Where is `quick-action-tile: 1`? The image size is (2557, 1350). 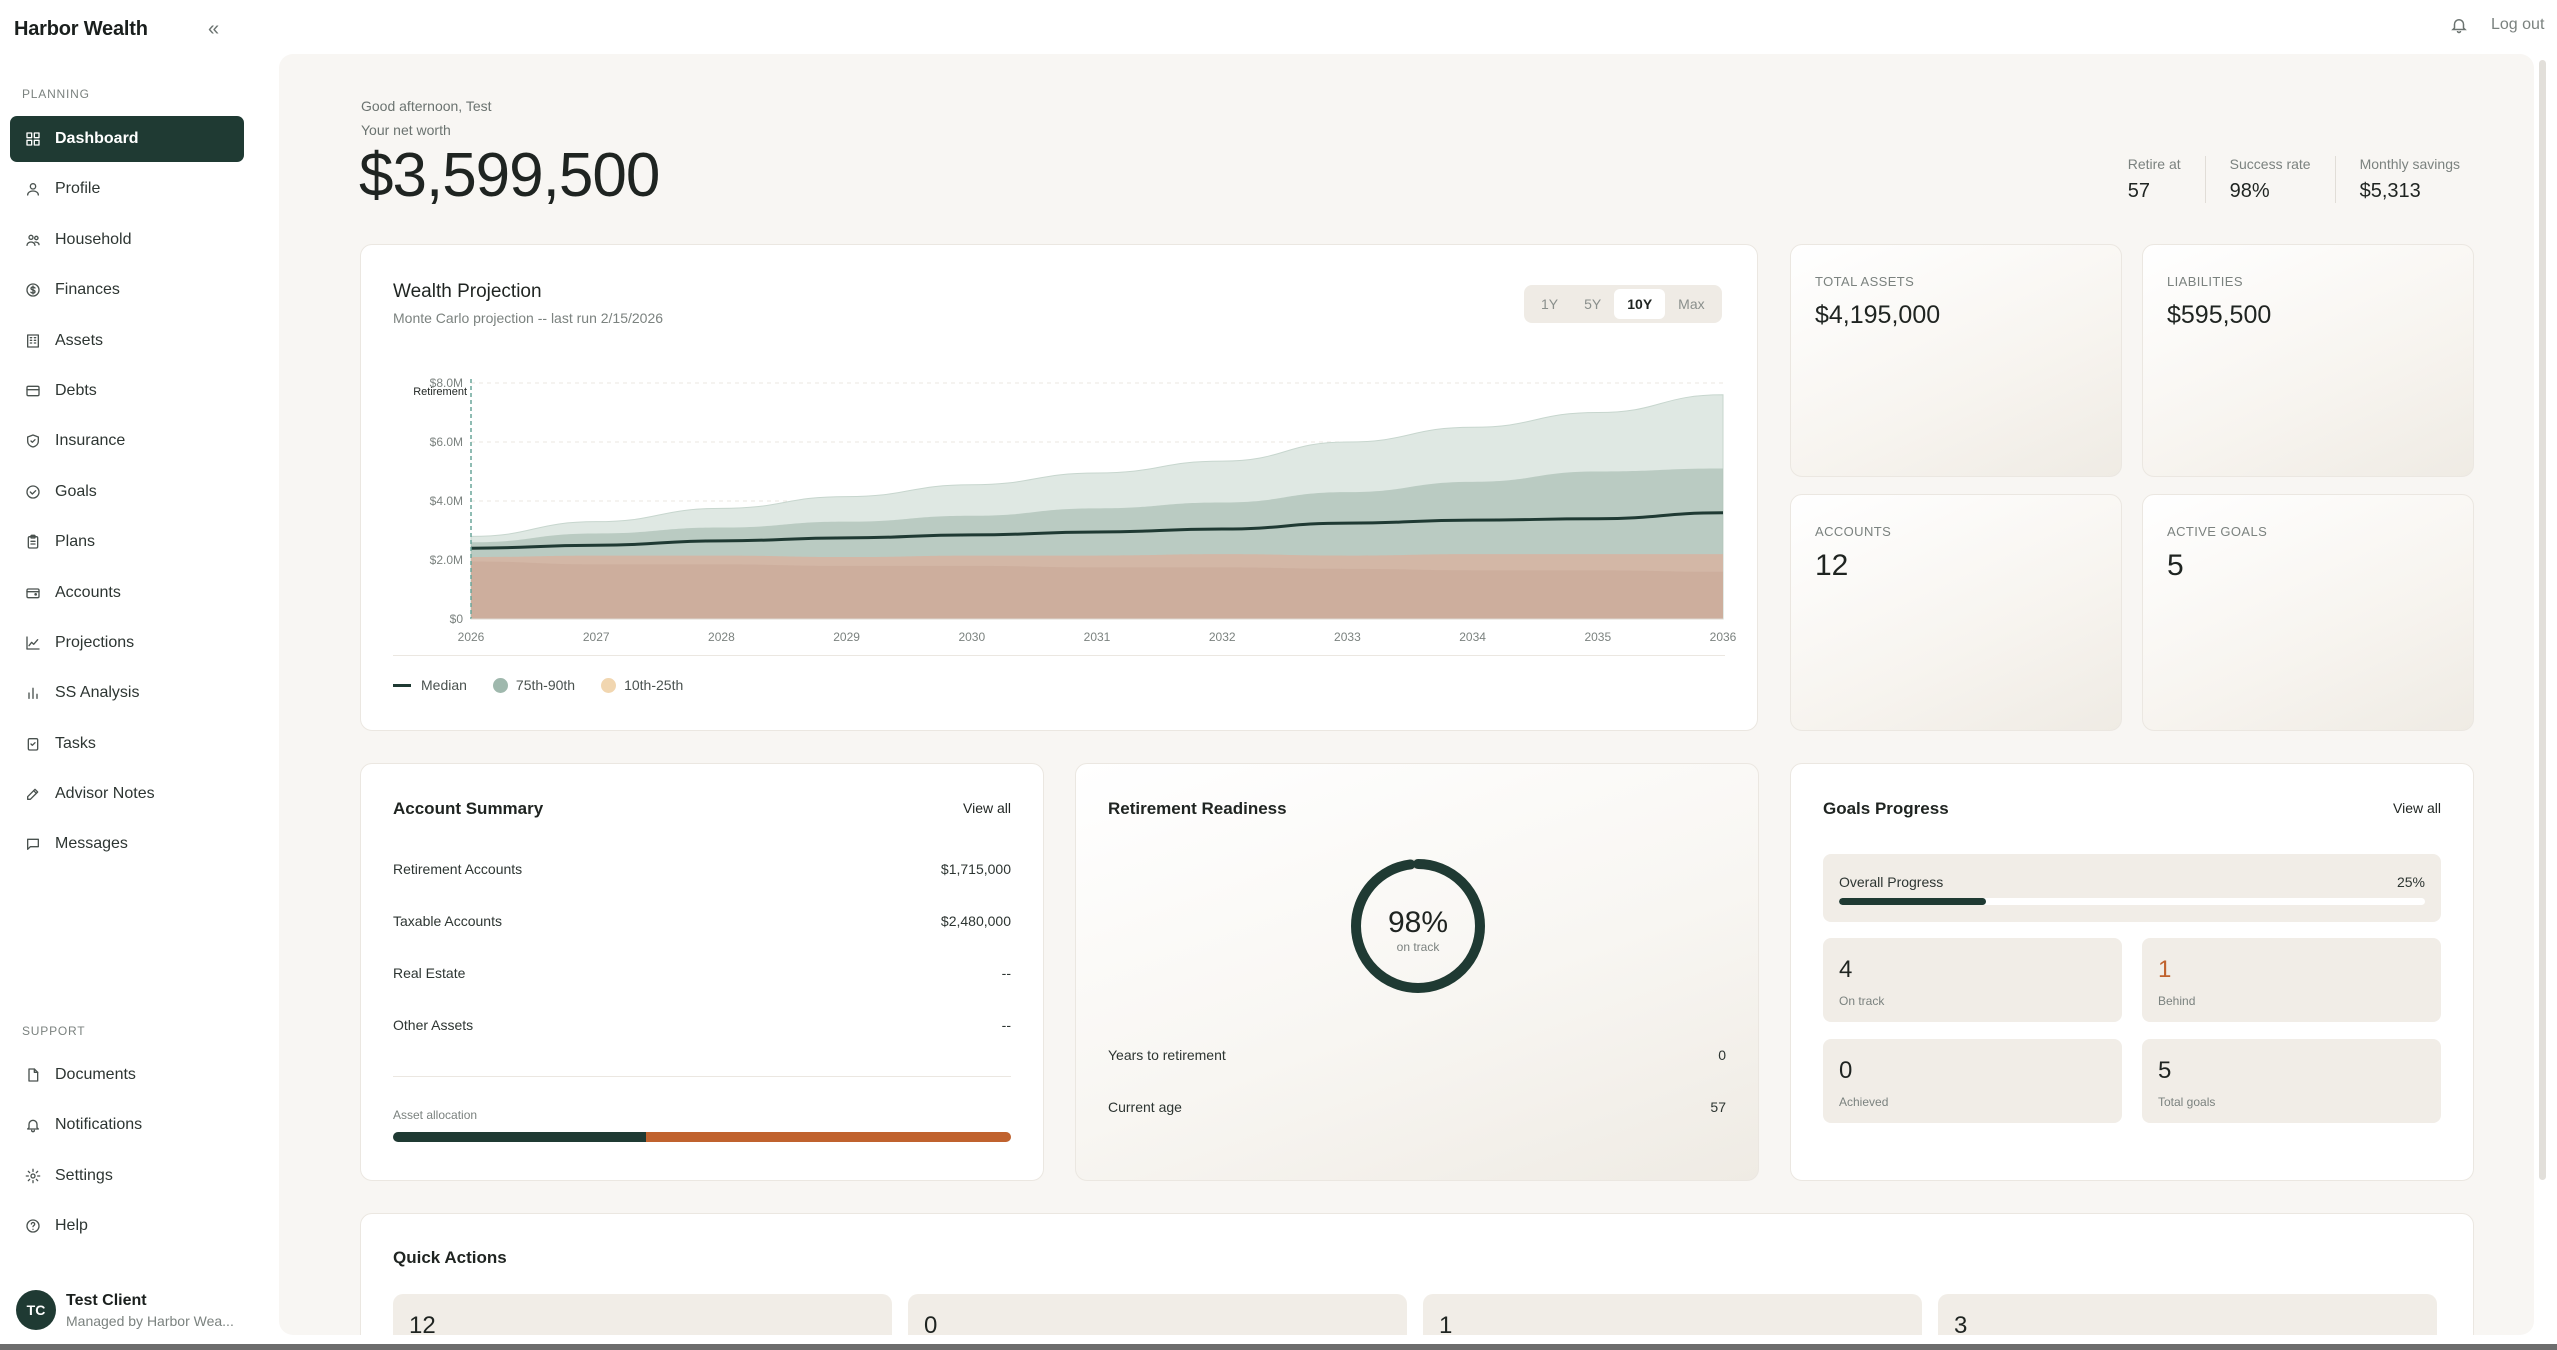 quick-action-tile: 1 is located at coordinates (1672, 1314).